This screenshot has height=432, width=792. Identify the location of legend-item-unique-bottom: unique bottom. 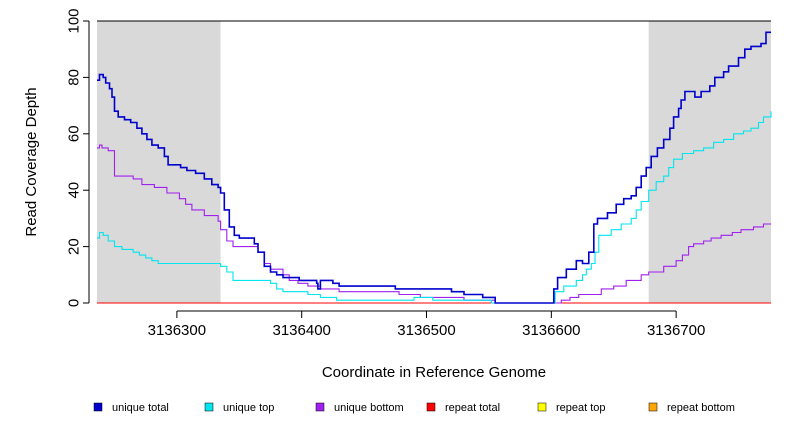
(359, 408).